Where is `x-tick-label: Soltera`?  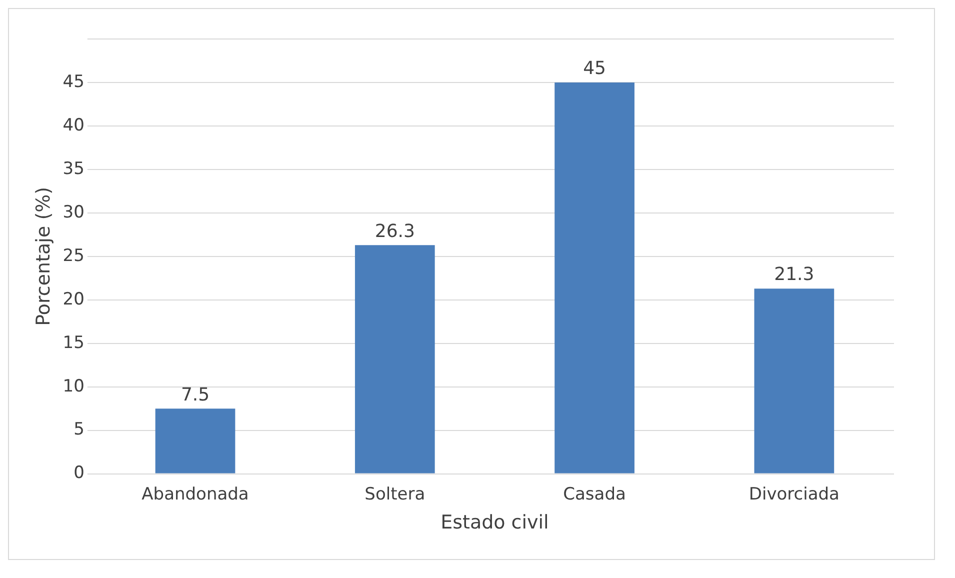
x-tick-label: Soltera is located at coordinates (395, 494).